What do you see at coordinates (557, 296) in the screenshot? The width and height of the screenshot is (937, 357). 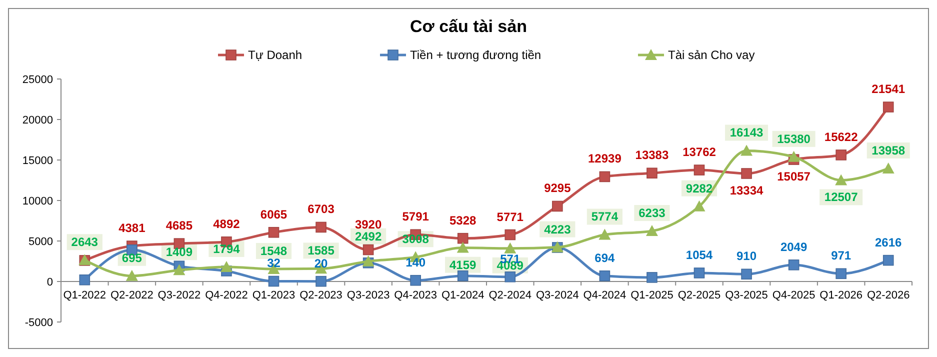 I see `x-tick-label: Q3-2024` at bounding box center [557, 296].